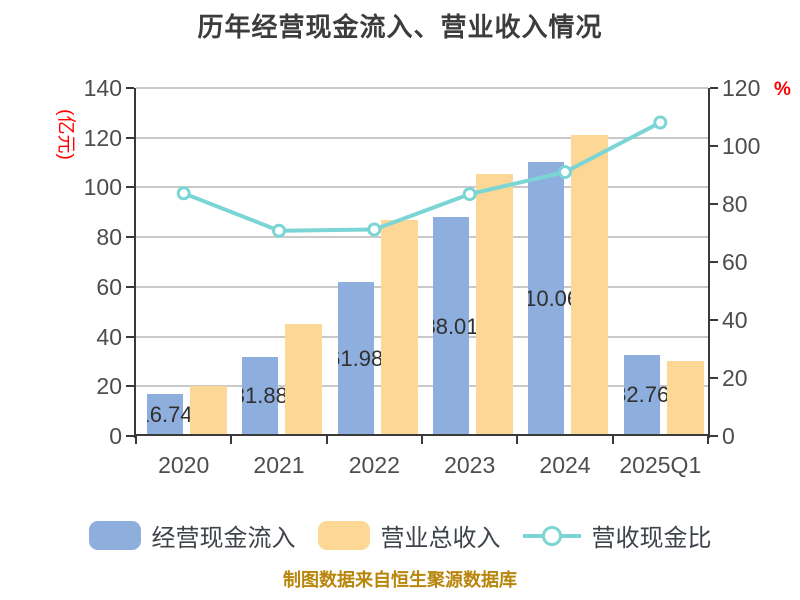  I want to click on x-axis-category-label: 2025Q1, so click(660, 465).